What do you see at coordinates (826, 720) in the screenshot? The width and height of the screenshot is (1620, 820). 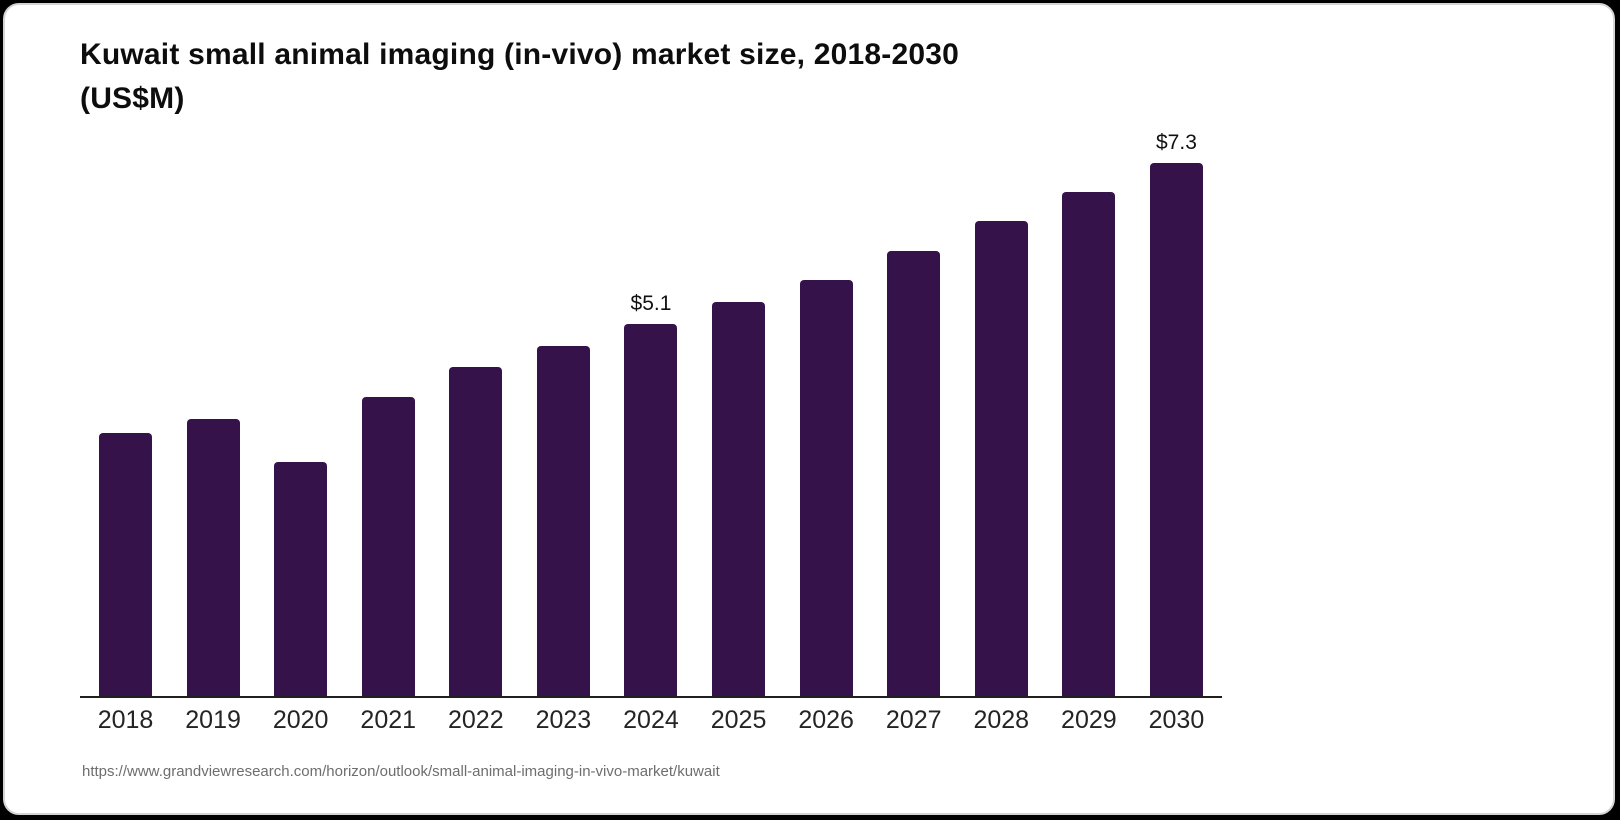 I see `x-tick-2026: 2026` at bounding box center [826, 720].